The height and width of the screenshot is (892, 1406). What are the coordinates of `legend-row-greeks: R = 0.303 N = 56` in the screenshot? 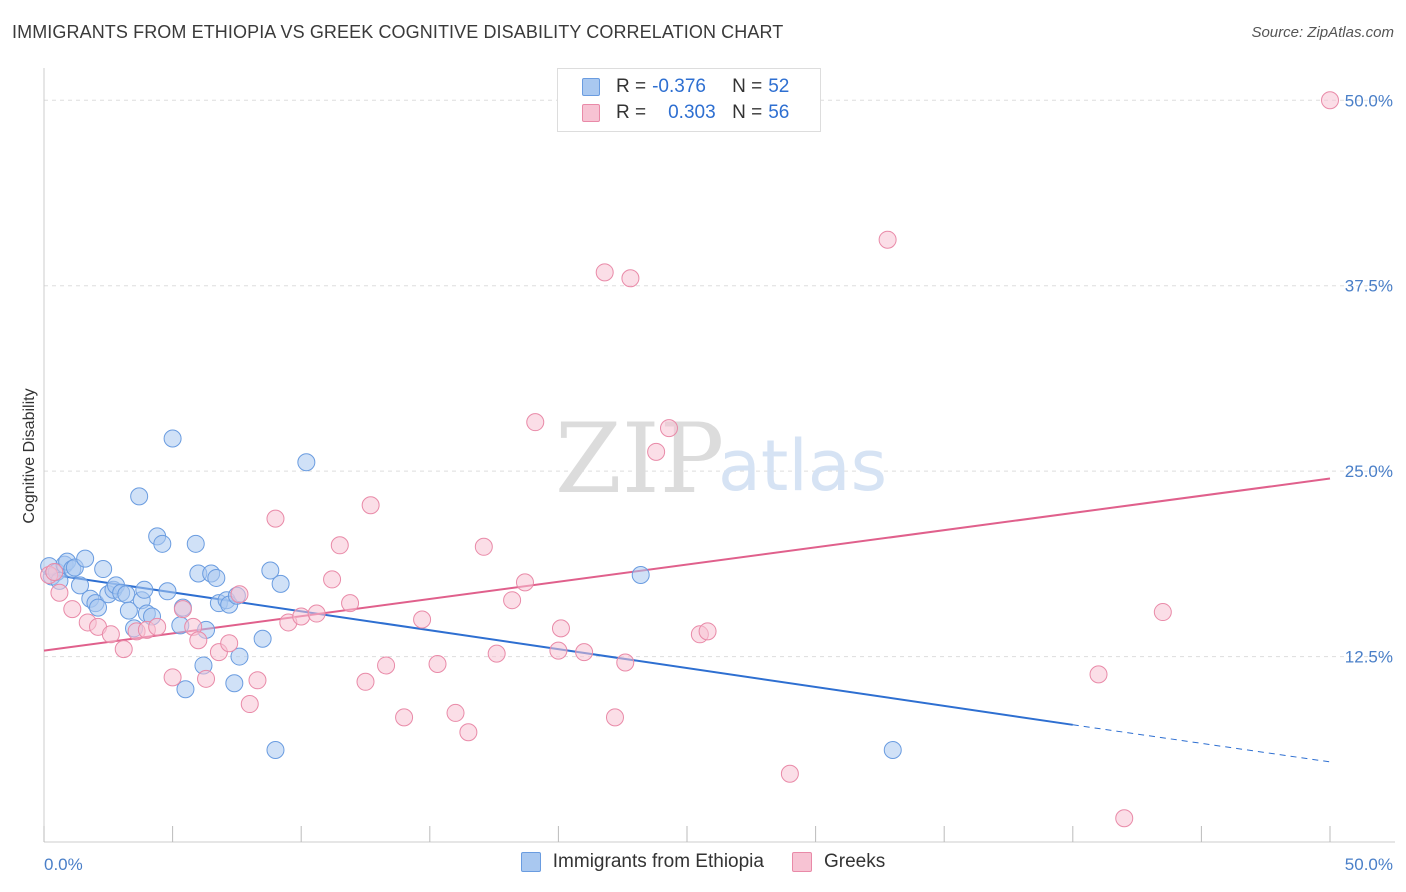 It's located at (685, 113).